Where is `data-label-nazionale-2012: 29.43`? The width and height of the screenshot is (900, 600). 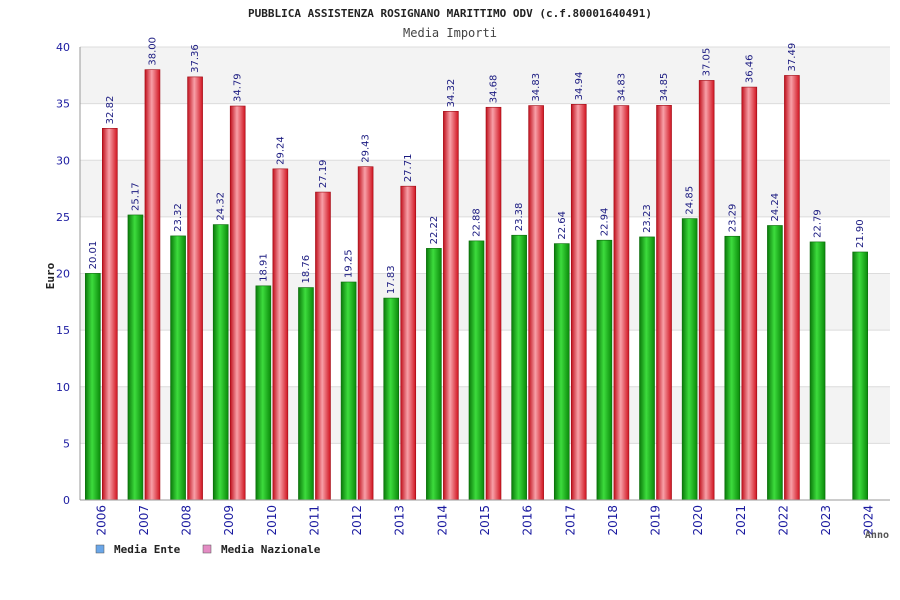
data-label-nazionale-2012: 29.43 is located at coordinates (366, 148).